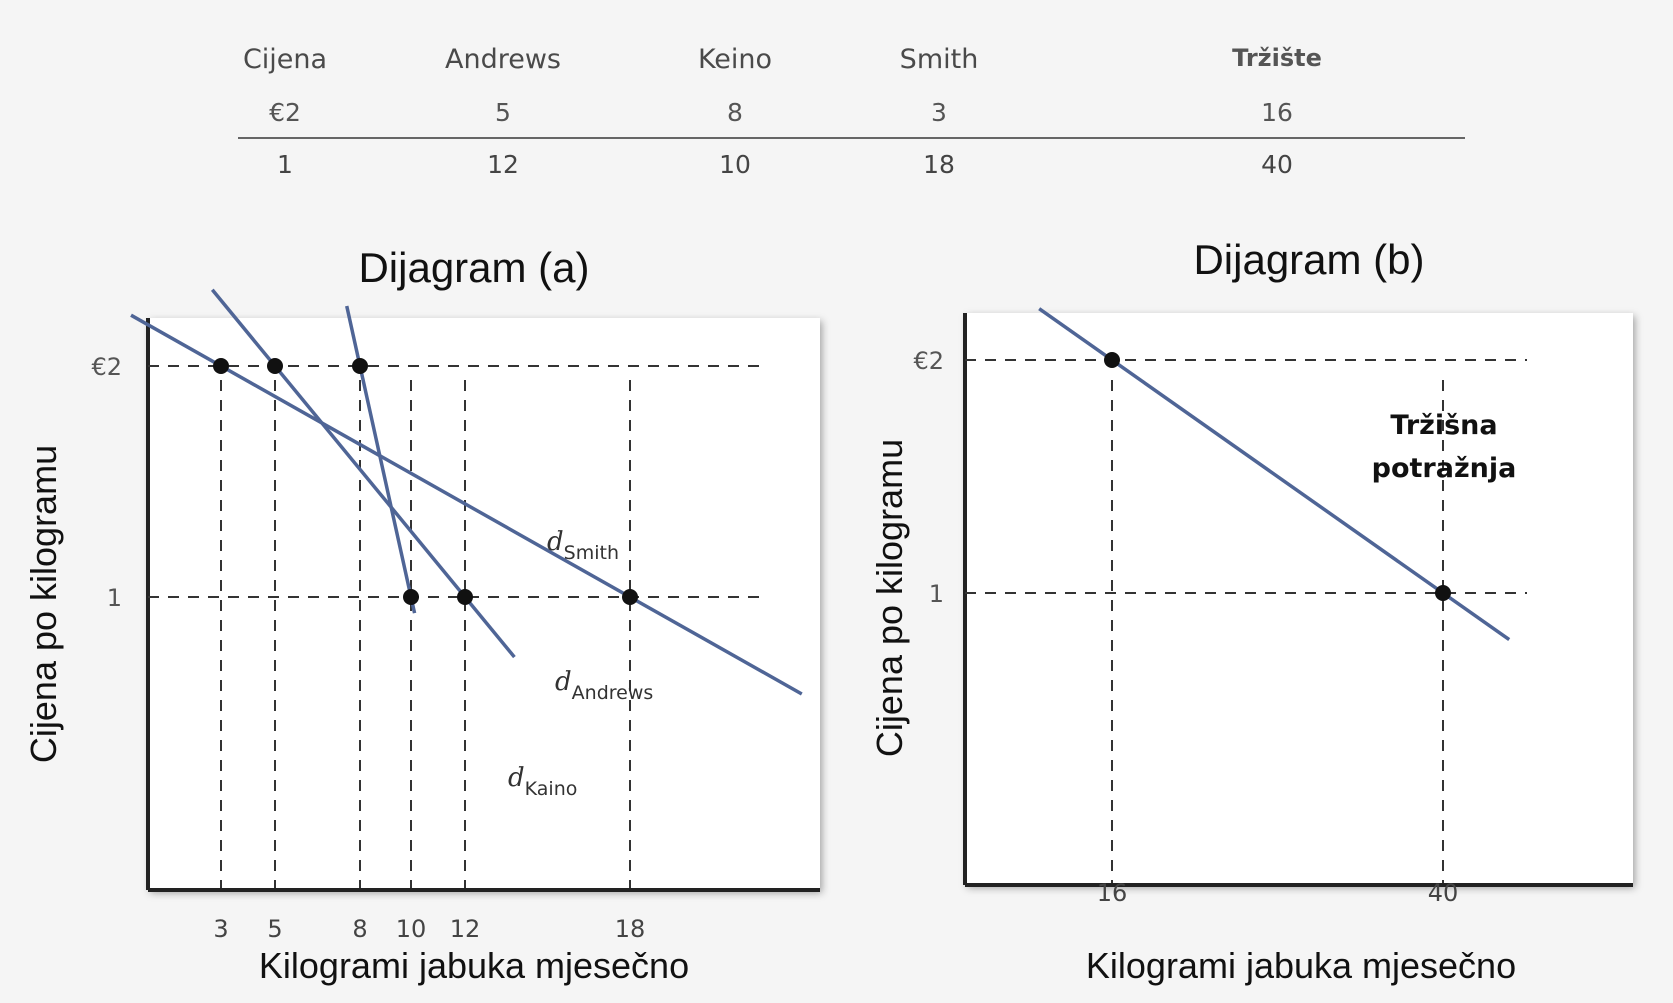  What do you see at coordinates (604, 685) in the screenshot?
I see `series-label: dAndrews` at bounding box center [604, 685].